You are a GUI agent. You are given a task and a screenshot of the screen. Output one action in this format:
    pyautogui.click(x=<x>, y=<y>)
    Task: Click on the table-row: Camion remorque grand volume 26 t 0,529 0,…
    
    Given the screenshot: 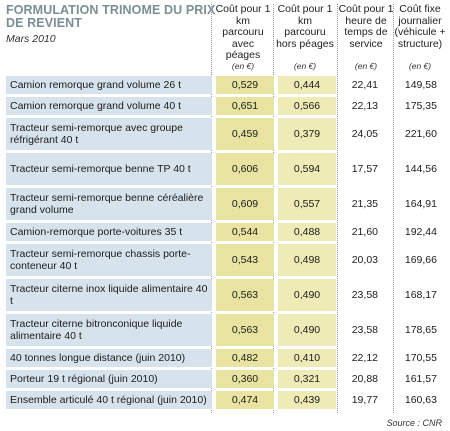 What is the action you would take?
    pyautogui.click(x=224, y=85)
    